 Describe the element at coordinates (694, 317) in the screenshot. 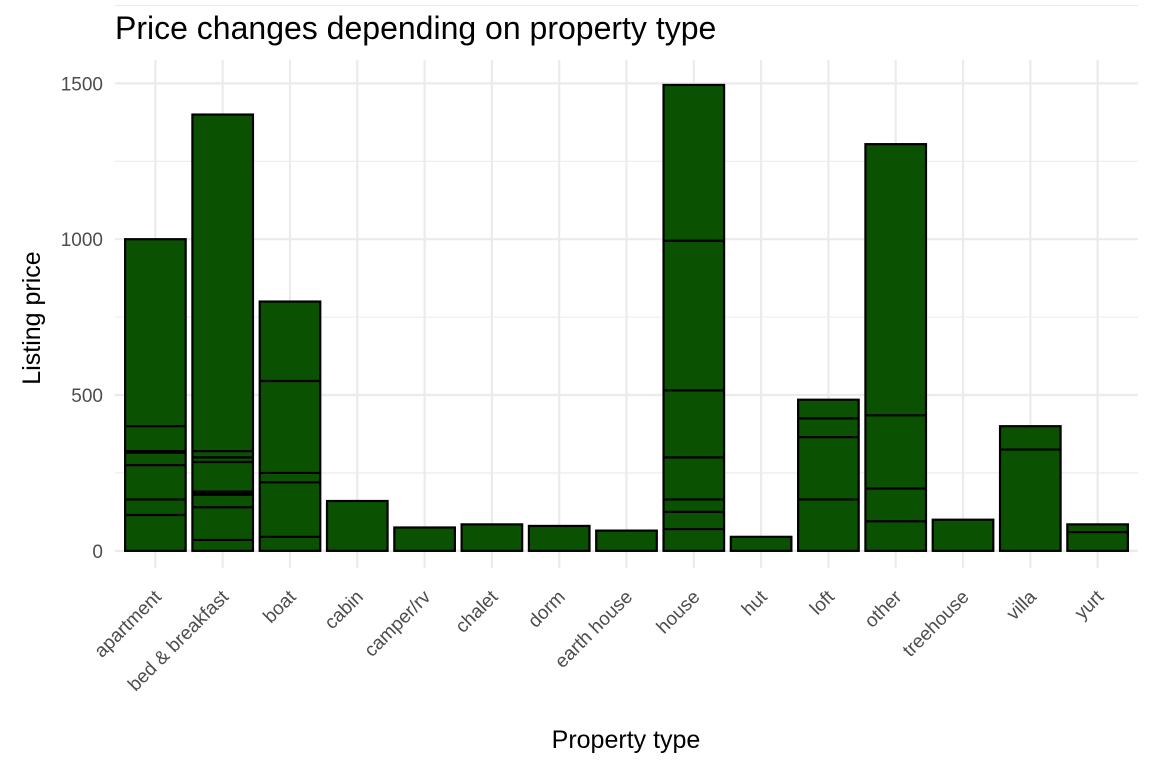

I see `bar-house` at that location.